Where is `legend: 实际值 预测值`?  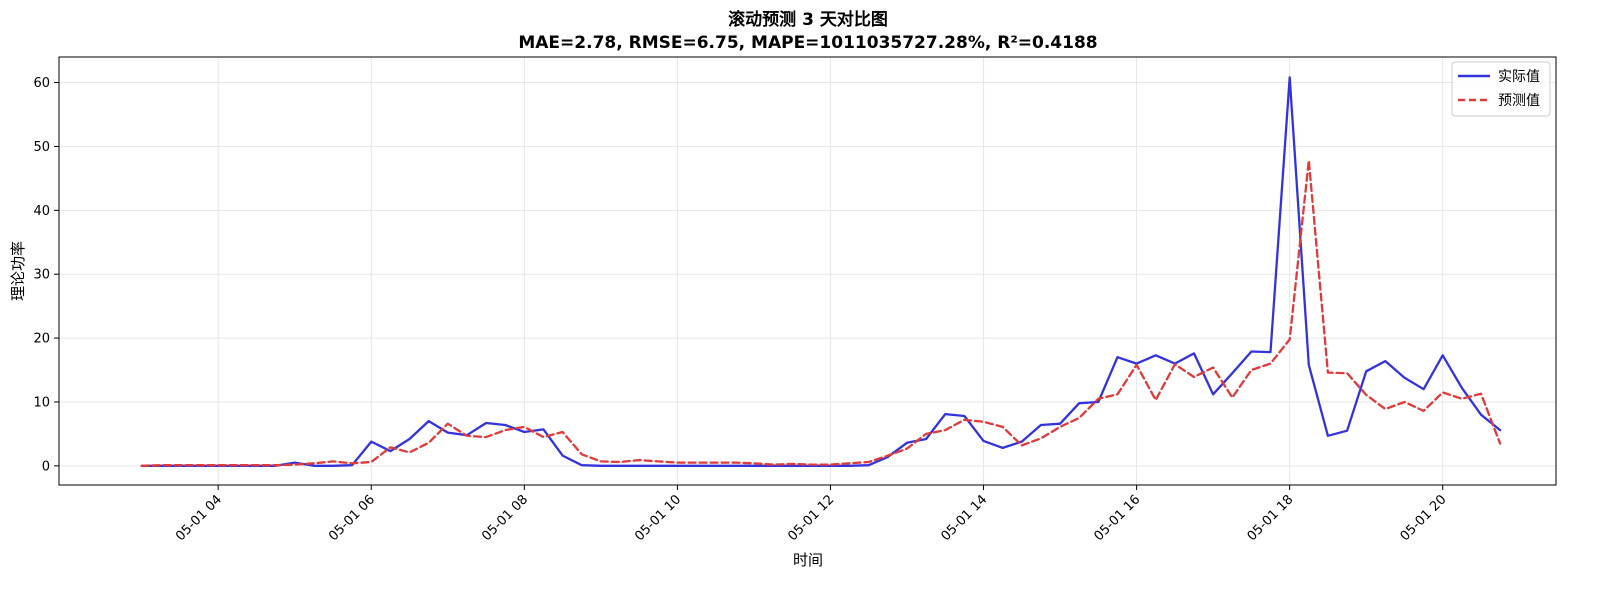
legend: 实际值 预测值 is located at coordinates (1501, 89).